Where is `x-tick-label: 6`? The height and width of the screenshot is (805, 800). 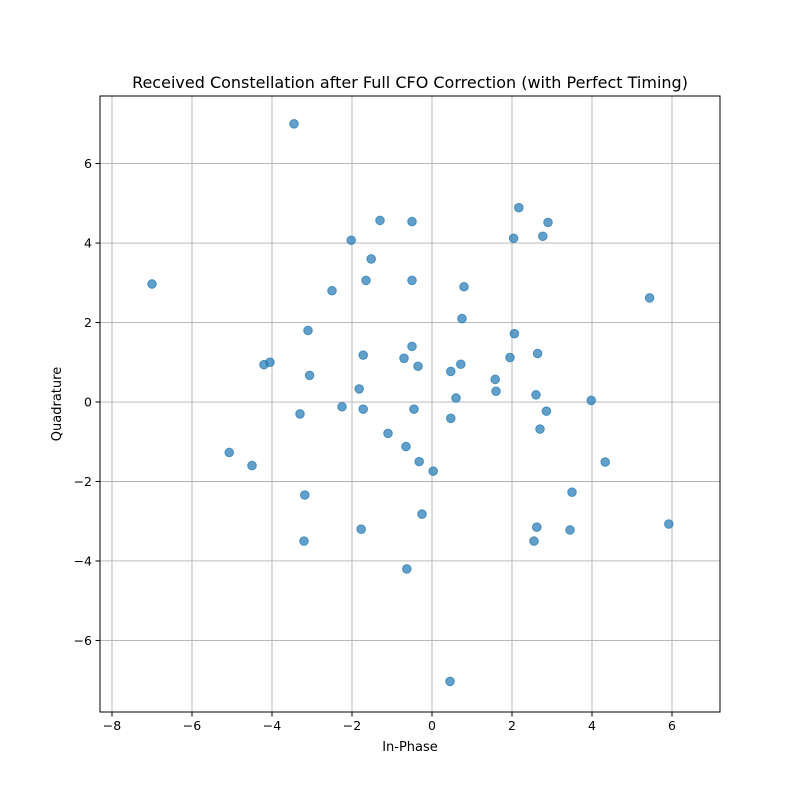
x-tick-label: 6 is located at coordinates (672, 725).